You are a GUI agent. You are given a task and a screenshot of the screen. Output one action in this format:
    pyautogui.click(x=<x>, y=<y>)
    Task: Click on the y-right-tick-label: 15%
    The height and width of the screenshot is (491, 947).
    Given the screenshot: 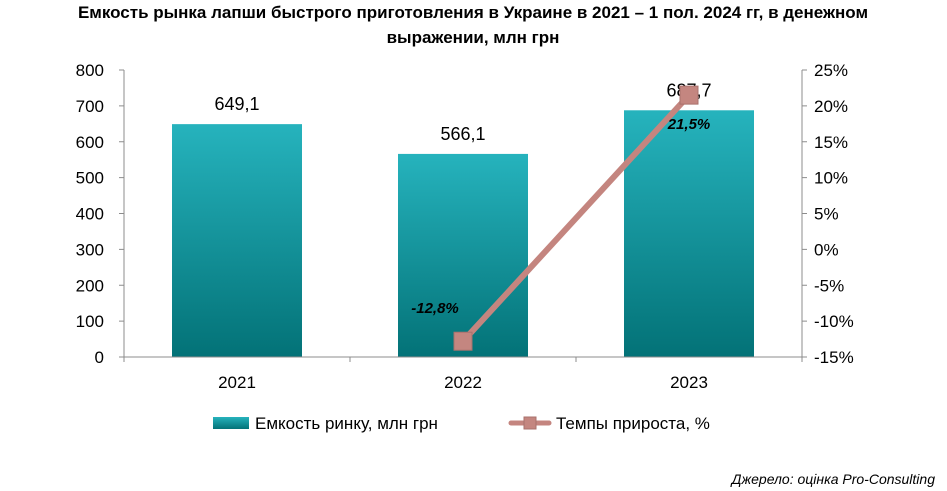 What is the action you would take?
    pyautogui.click(x=831, y=142)
    